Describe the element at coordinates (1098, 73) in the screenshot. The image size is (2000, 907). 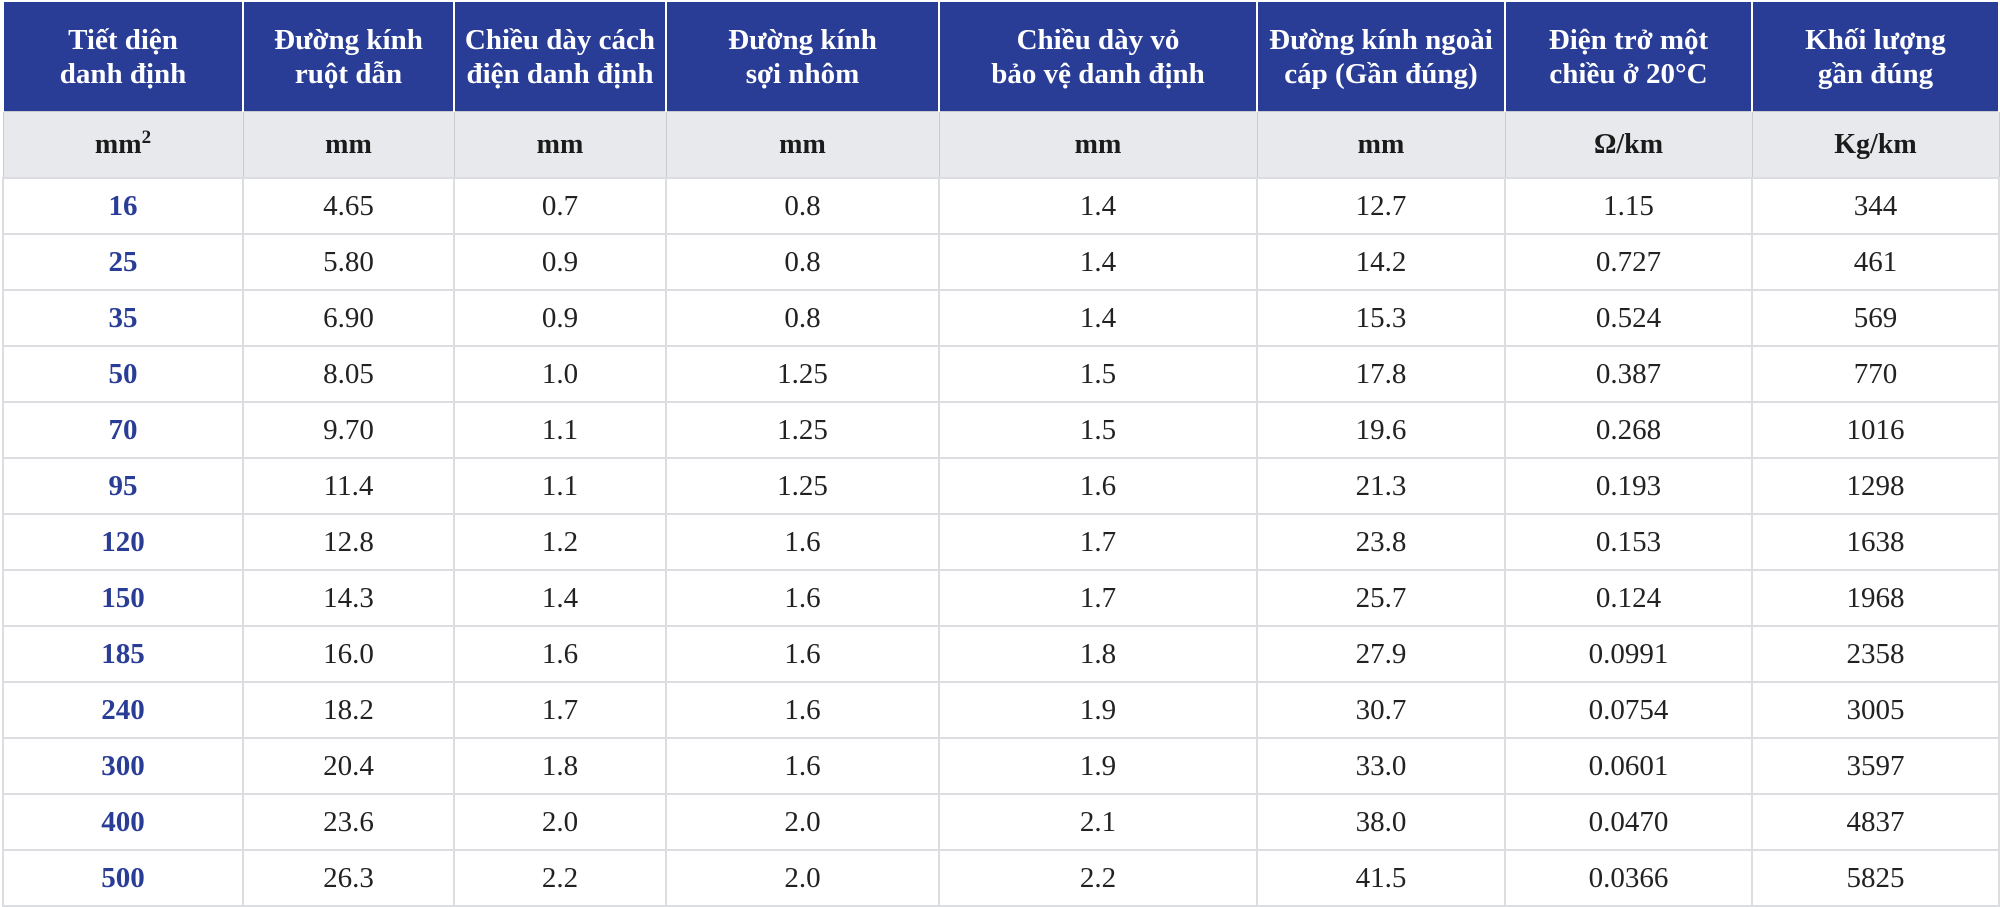
I see `header-line: bảo vệ danh định` at that location.